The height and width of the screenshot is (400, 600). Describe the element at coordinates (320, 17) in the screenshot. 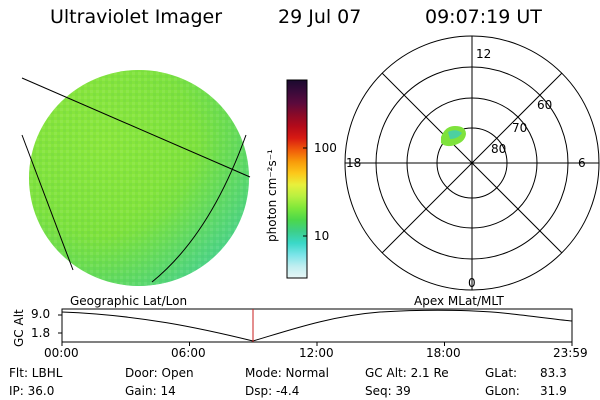

I see `date-label: 29 Jul 07` at that location.